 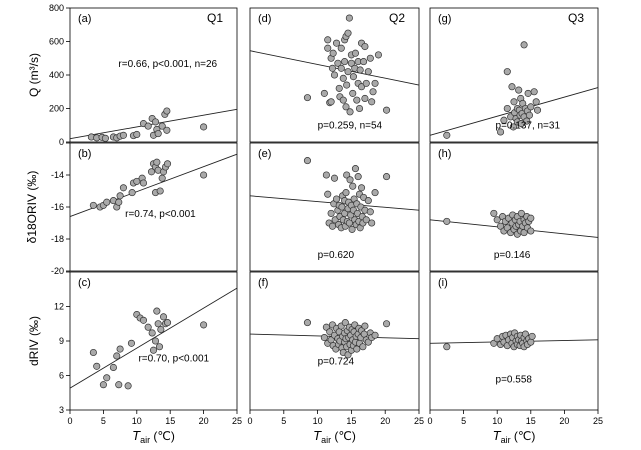 I want to click on stat-annotation: r=0.66, p<0.001, n=26, so click(x=167, y=64).